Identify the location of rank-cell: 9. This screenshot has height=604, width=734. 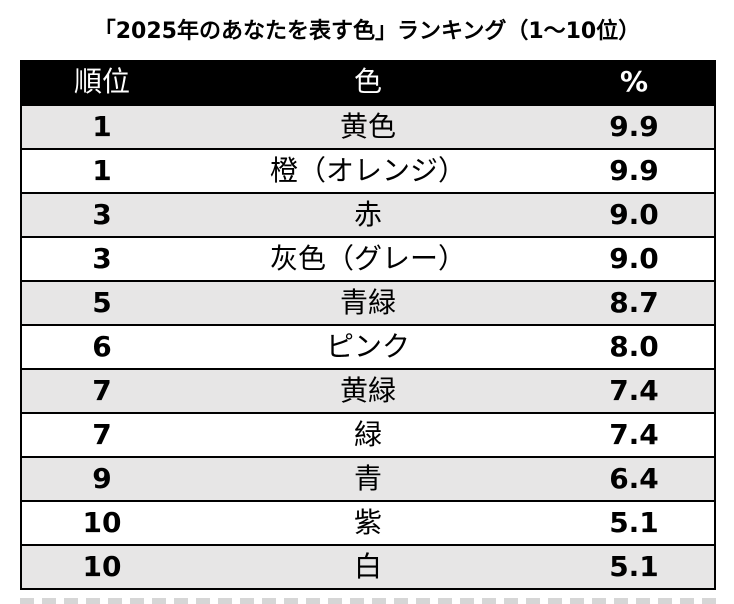
(102, 478).